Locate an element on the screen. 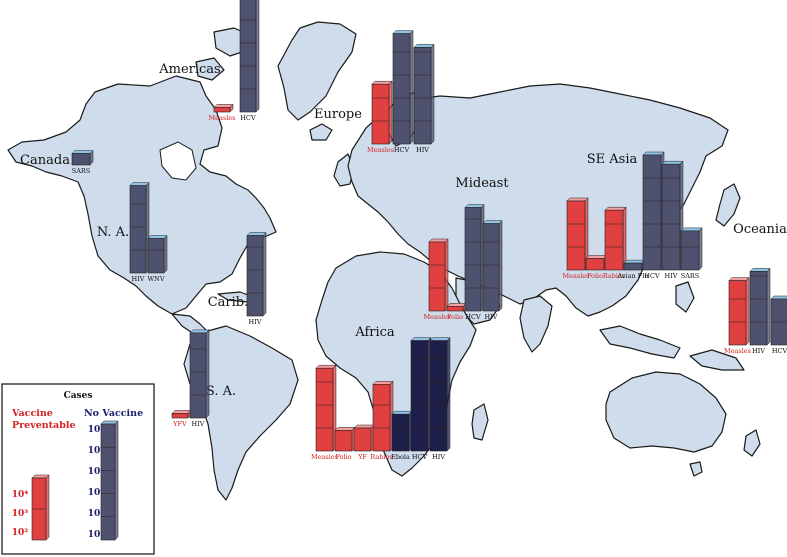  legend-bars is located at coordinates (75, 480).